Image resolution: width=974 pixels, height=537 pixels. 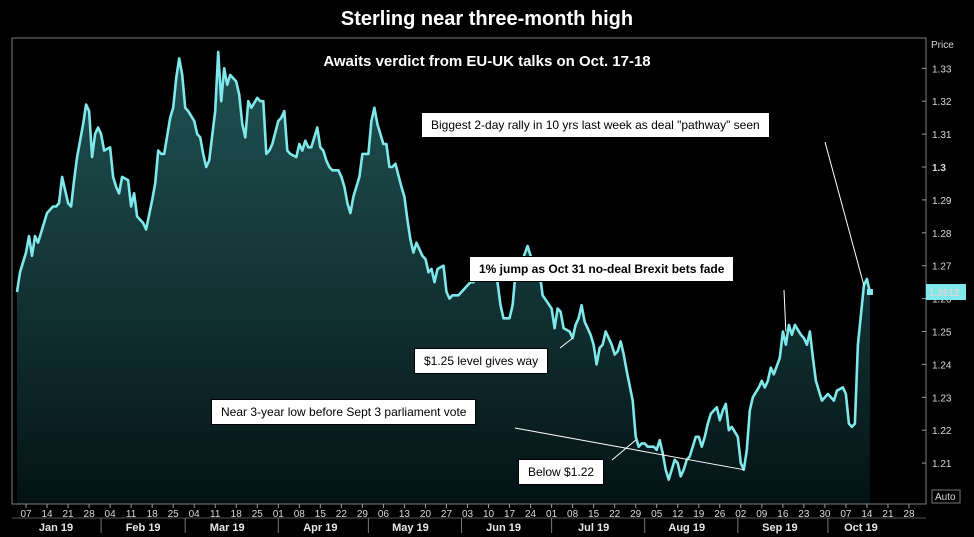 What do you see at coordinates (593, 528) in the screenshot?
I see `month-label: Jul 19` at bounding box center [593, 528].